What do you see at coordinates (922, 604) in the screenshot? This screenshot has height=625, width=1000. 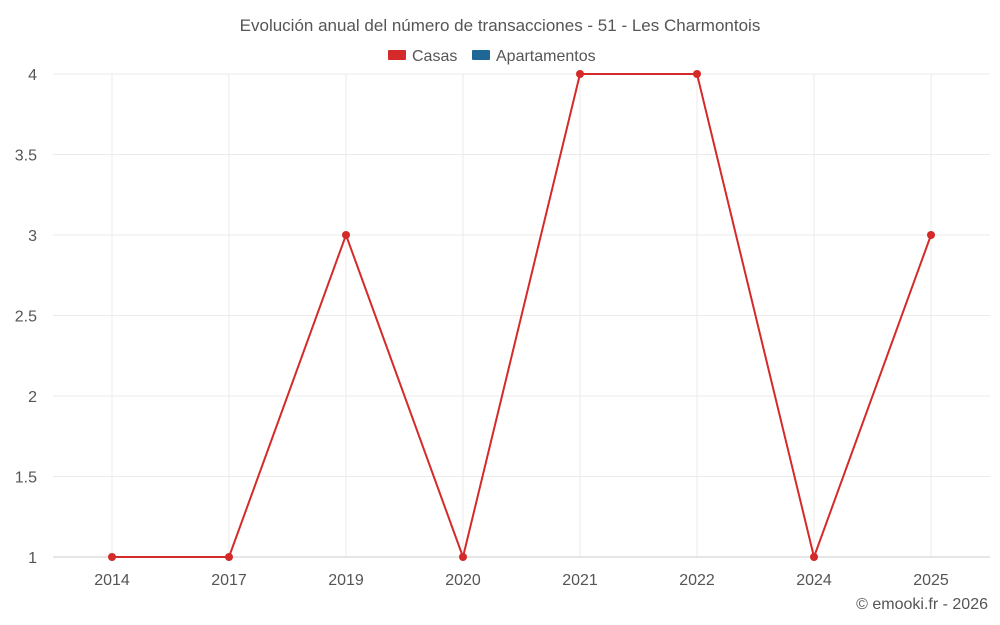 I see `credit-text: © emooki.fr - 2026` at bounding box center [922, 604].